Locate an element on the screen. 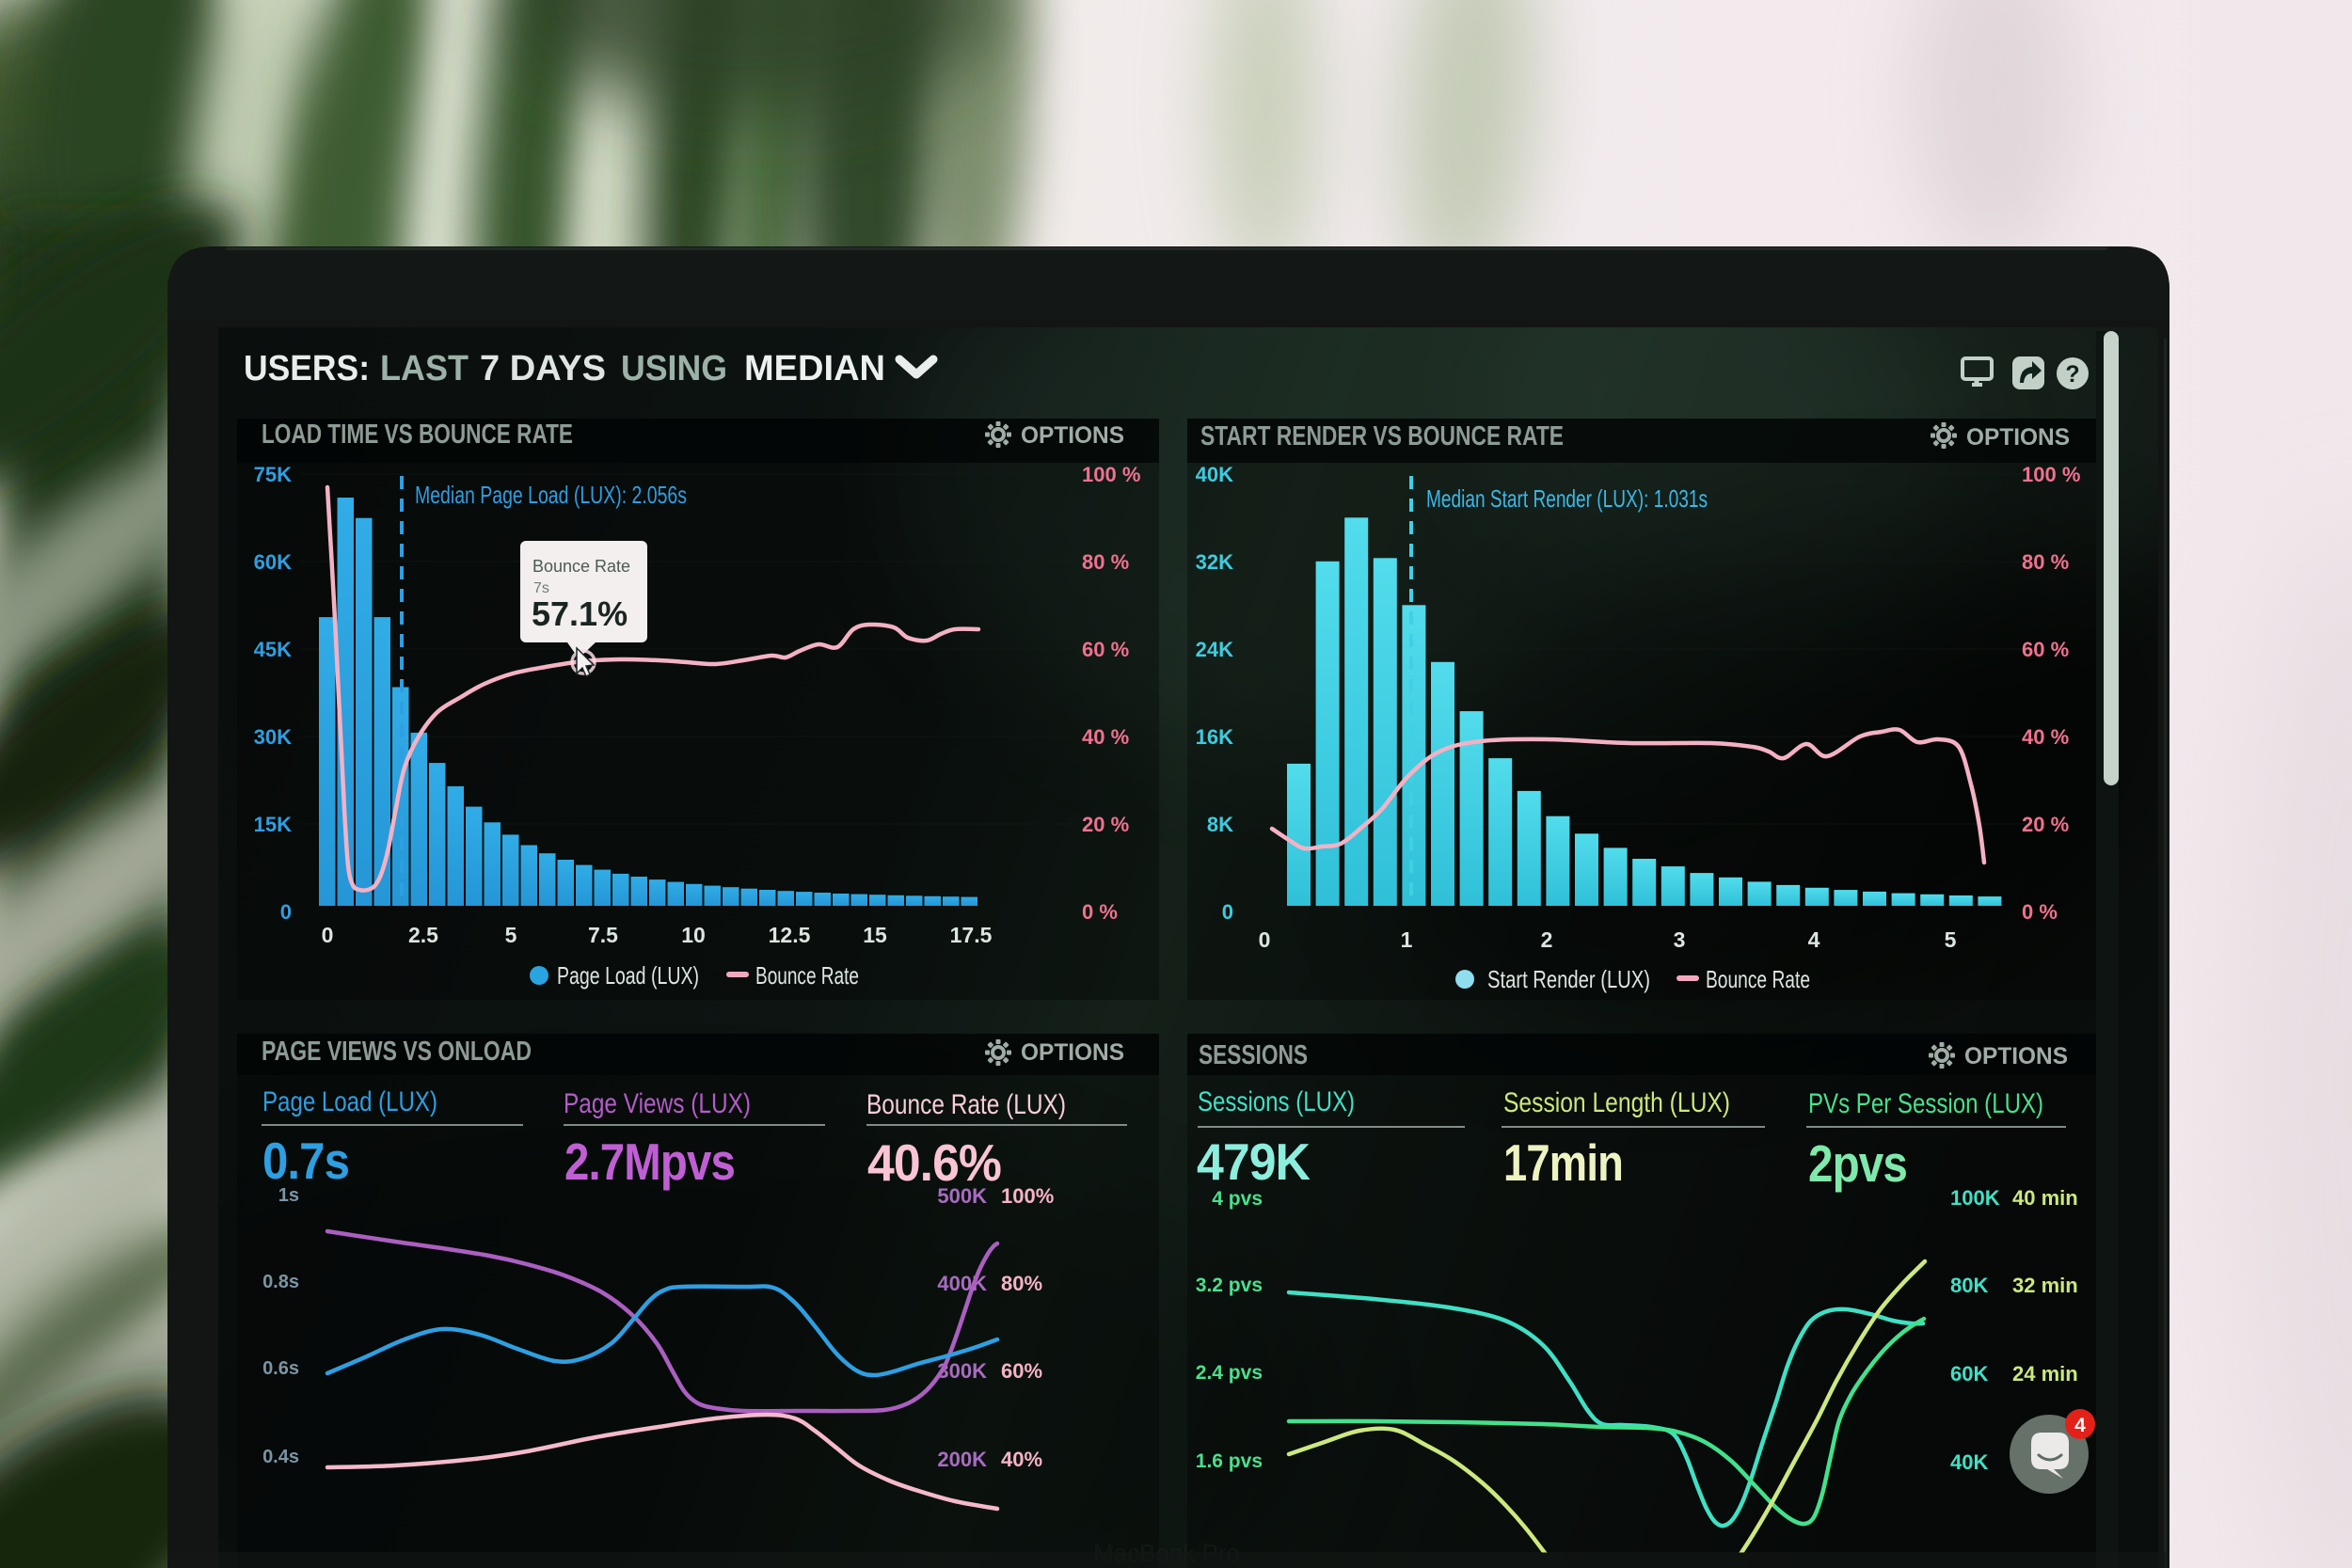  svg-text: 400K is located at coordinates (962, 1283).